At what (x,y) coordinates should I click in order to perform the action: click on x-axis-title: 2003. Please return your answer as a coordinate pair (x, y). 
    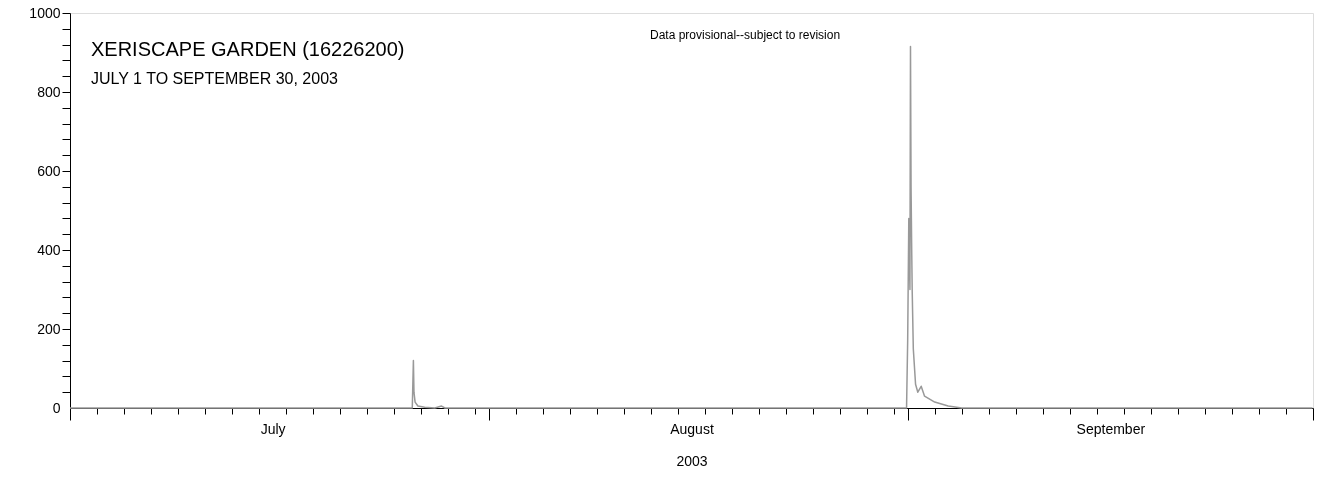
    Looking at the image, I should click on (692, 460).